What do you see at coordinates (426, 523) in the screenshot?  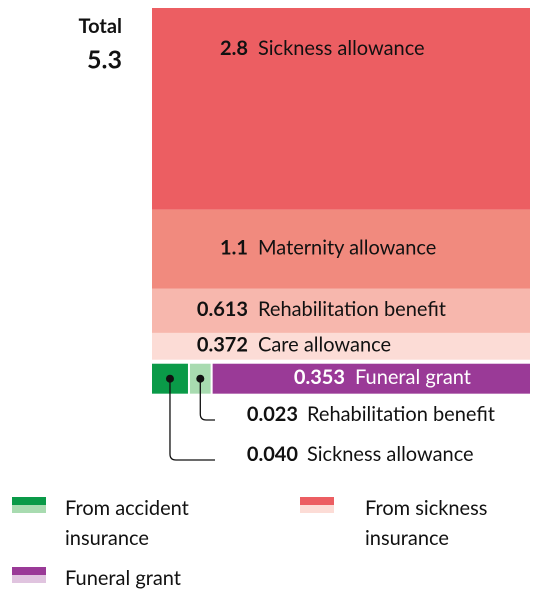 I see `legend-label: From sickness insurance` at bounding box center [426, 523].